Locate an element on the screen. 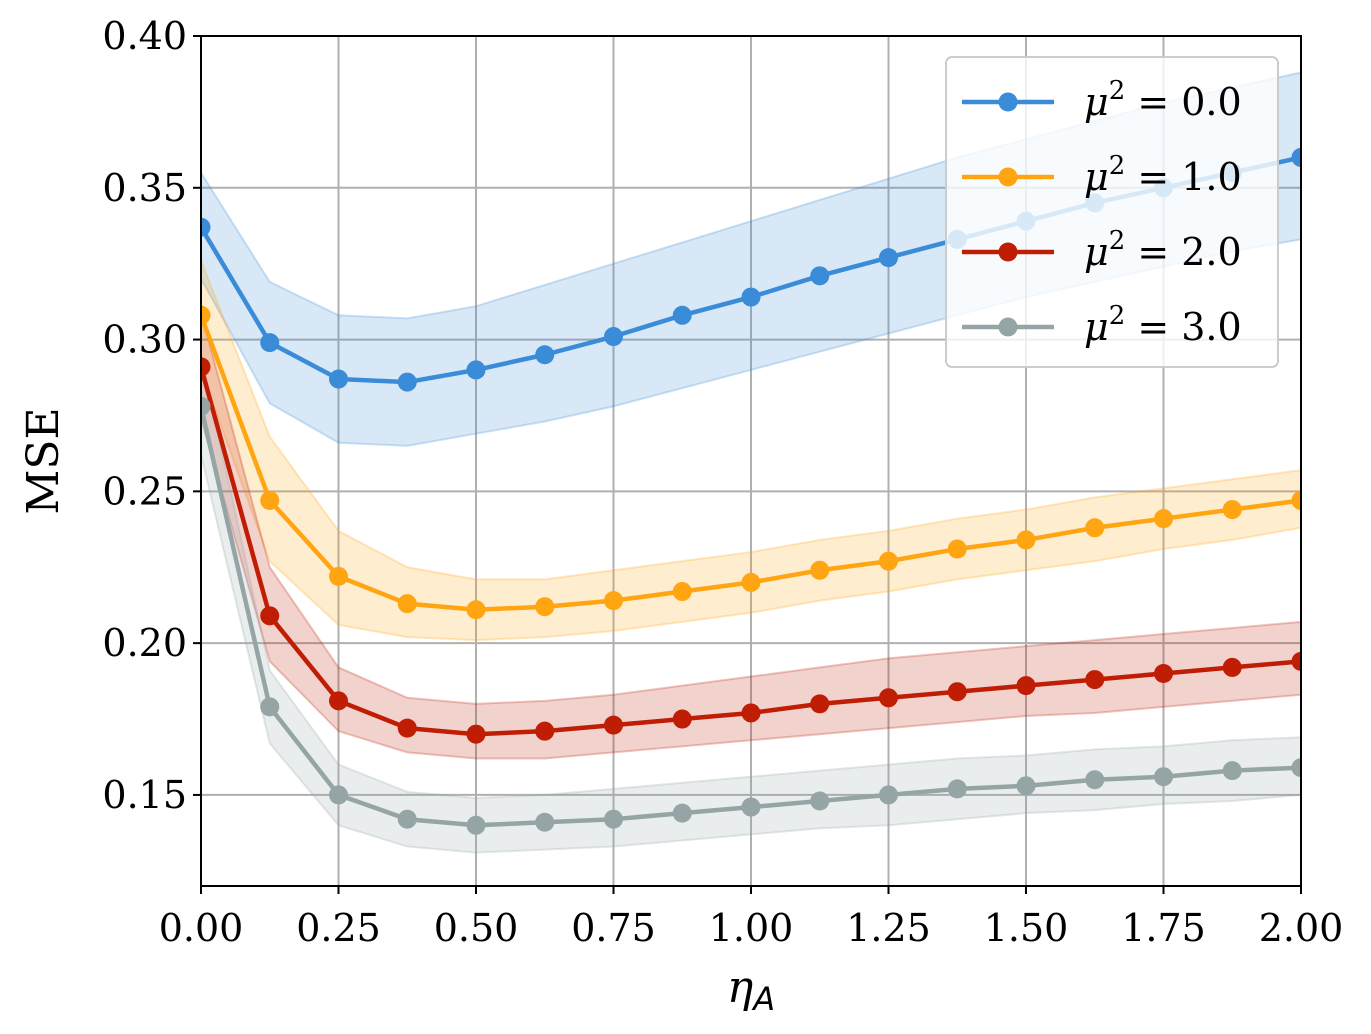 The width and height of the screenshot is (1371, 1034). x-axis-title: ηA is located at coordinates (751, 990).